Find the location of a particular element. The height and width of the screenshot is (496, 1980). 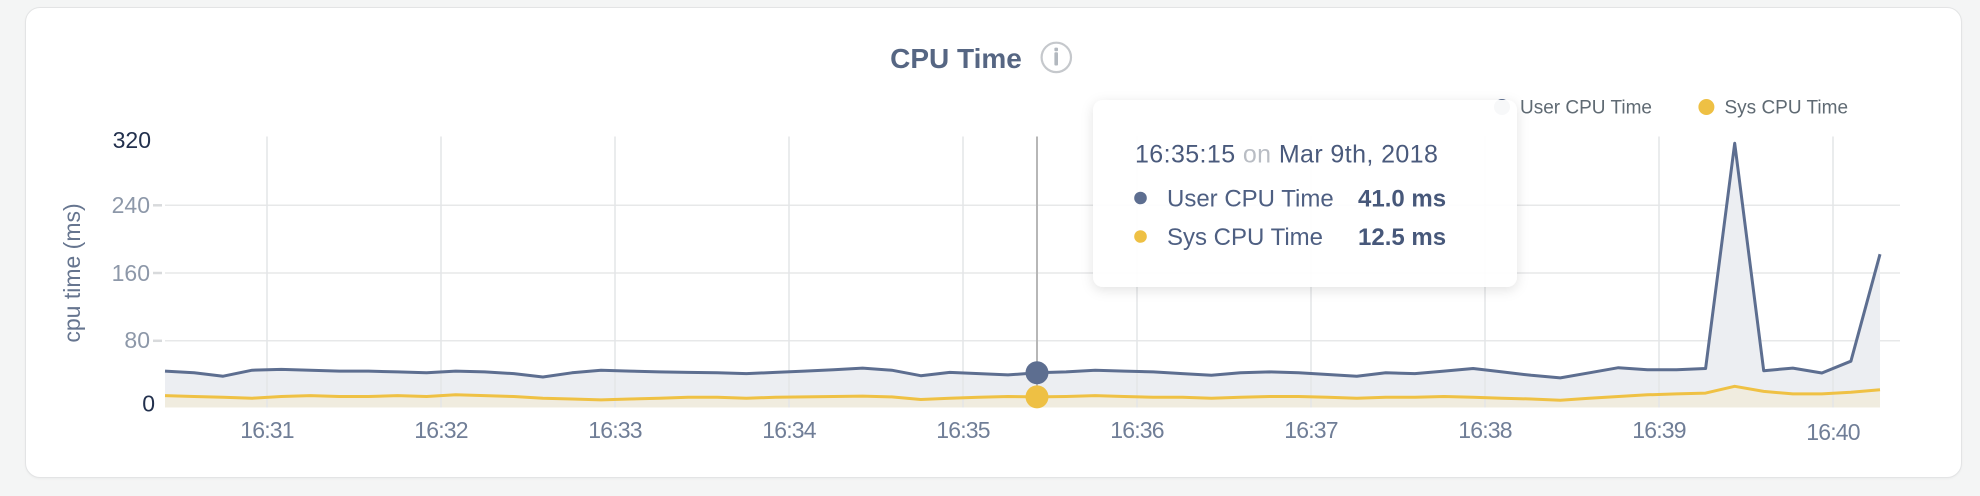

svg-text: 16:36 is located at coordinates (1137, 430).